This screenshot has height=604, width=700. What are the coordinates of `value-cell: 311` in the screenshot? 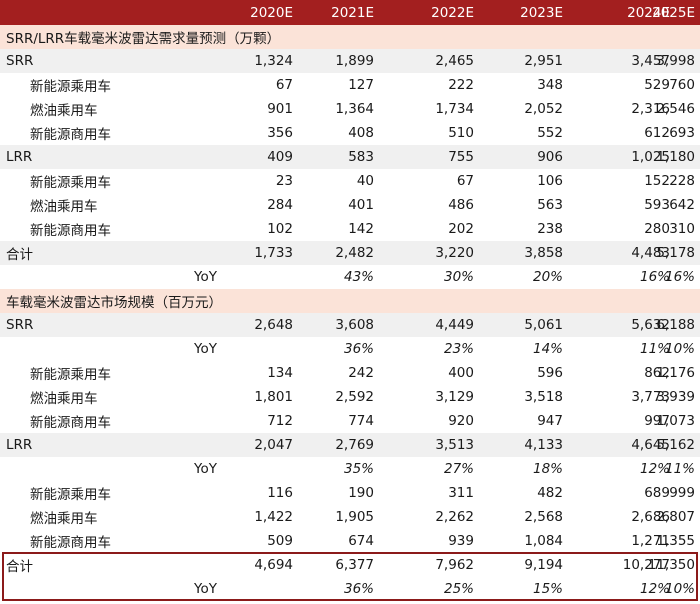 It's located at (461, 493).